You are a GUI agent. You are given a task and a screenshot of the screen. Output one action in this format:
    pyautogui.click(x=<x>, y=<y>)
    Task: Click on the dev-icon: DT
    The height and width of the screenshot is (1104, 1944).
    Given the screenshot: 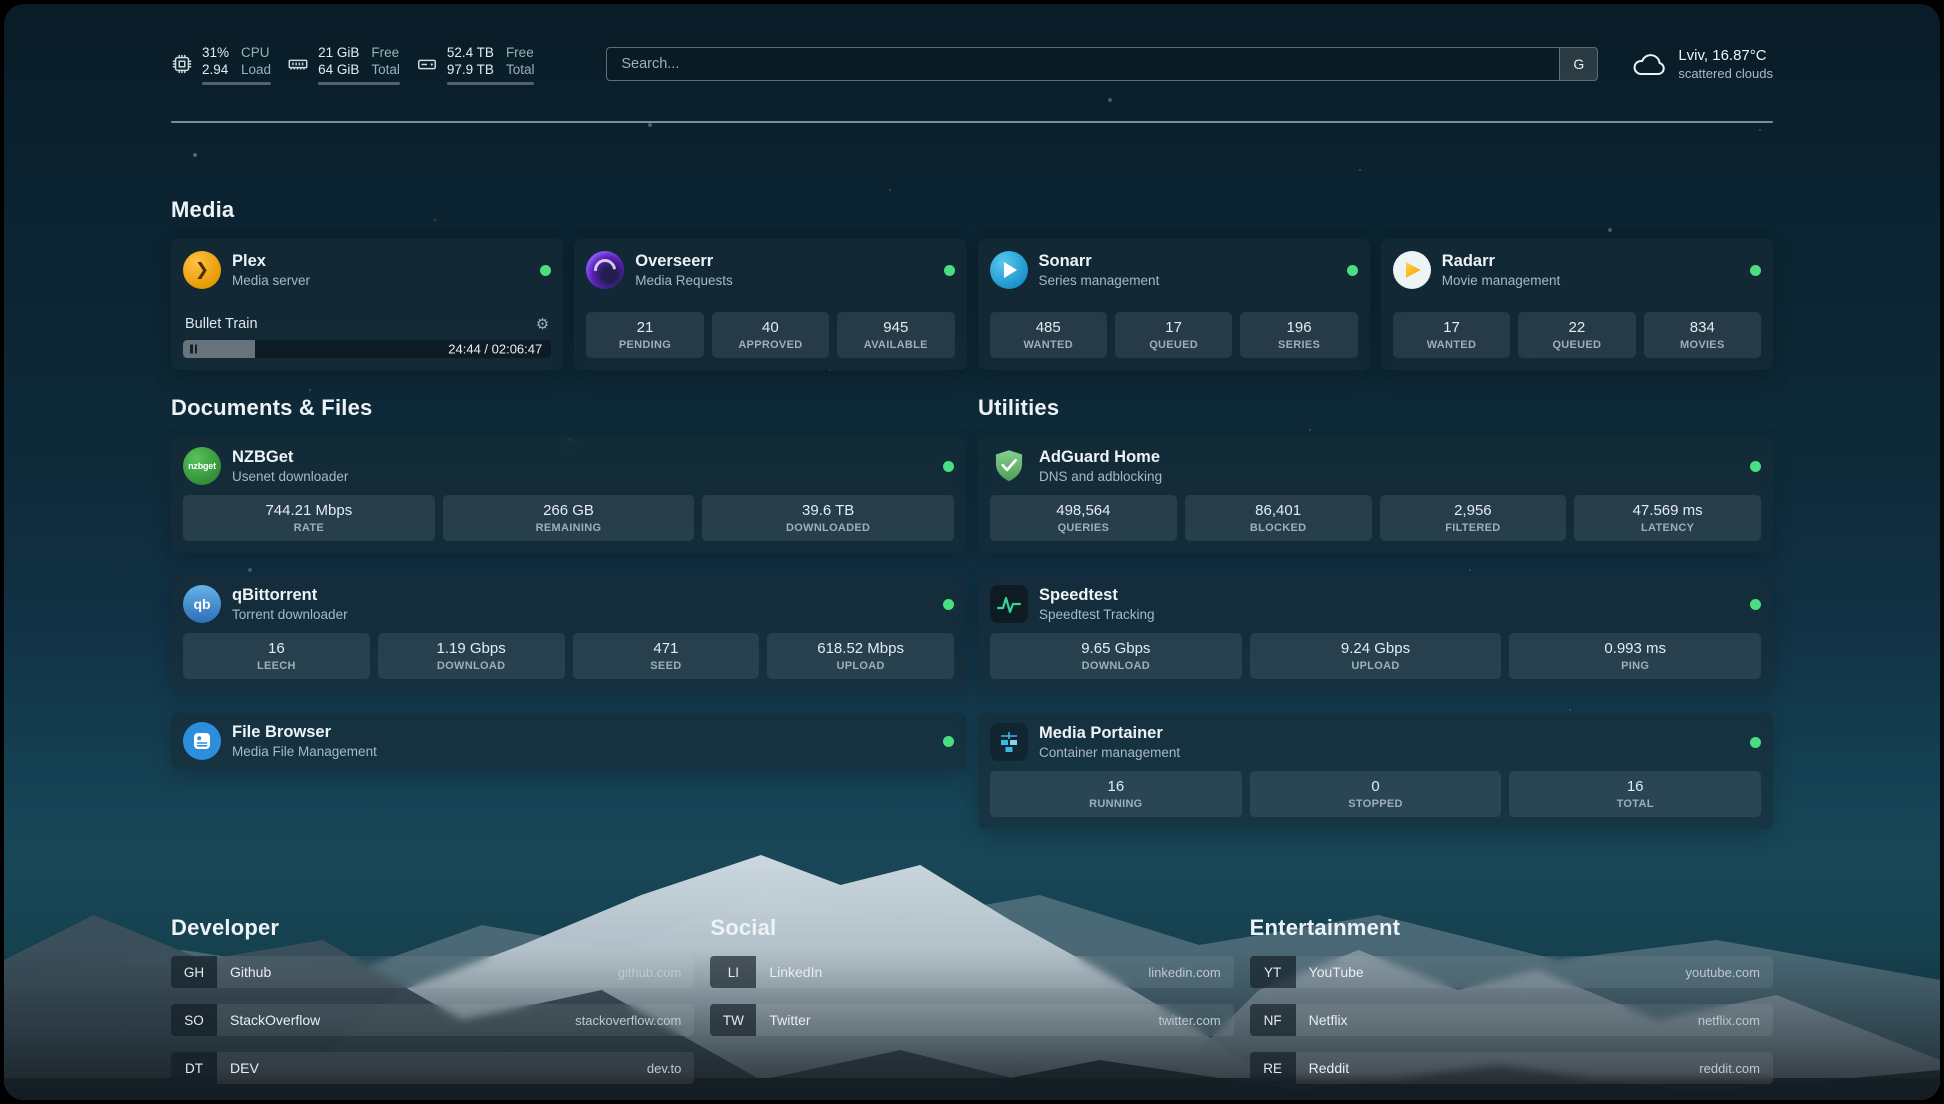 What is the action you would take?
    pyautogui.click(x=194, y=1068)
    